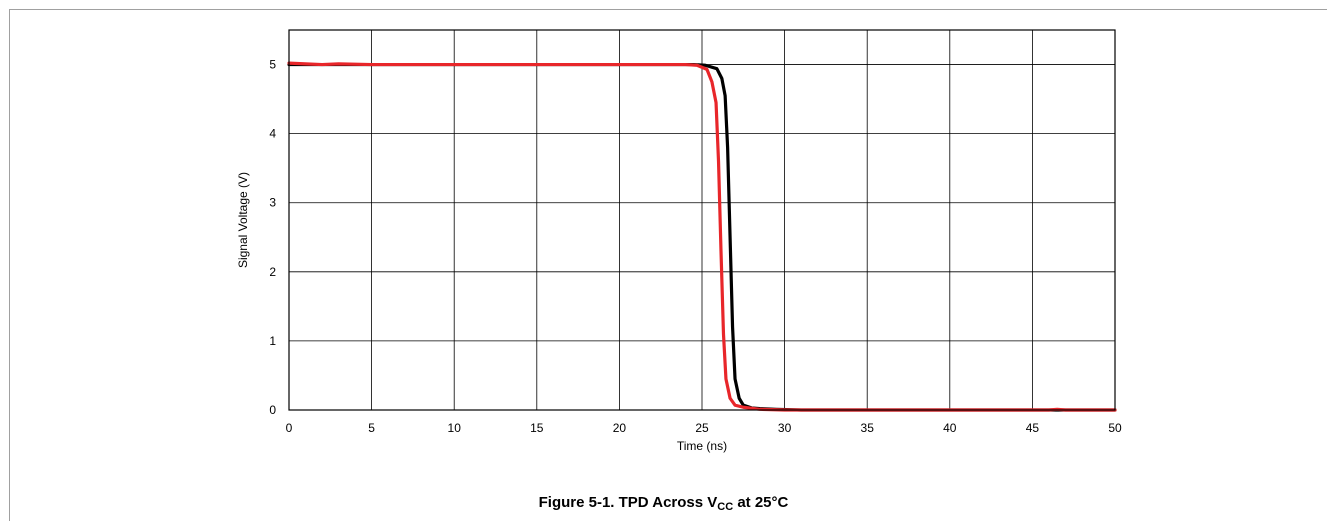 The image size is (1327, 521). What do you see at coordinates (272, 203) in the screenshot?
I see `y-tick-label: 3` at bounding box center [272, 203].